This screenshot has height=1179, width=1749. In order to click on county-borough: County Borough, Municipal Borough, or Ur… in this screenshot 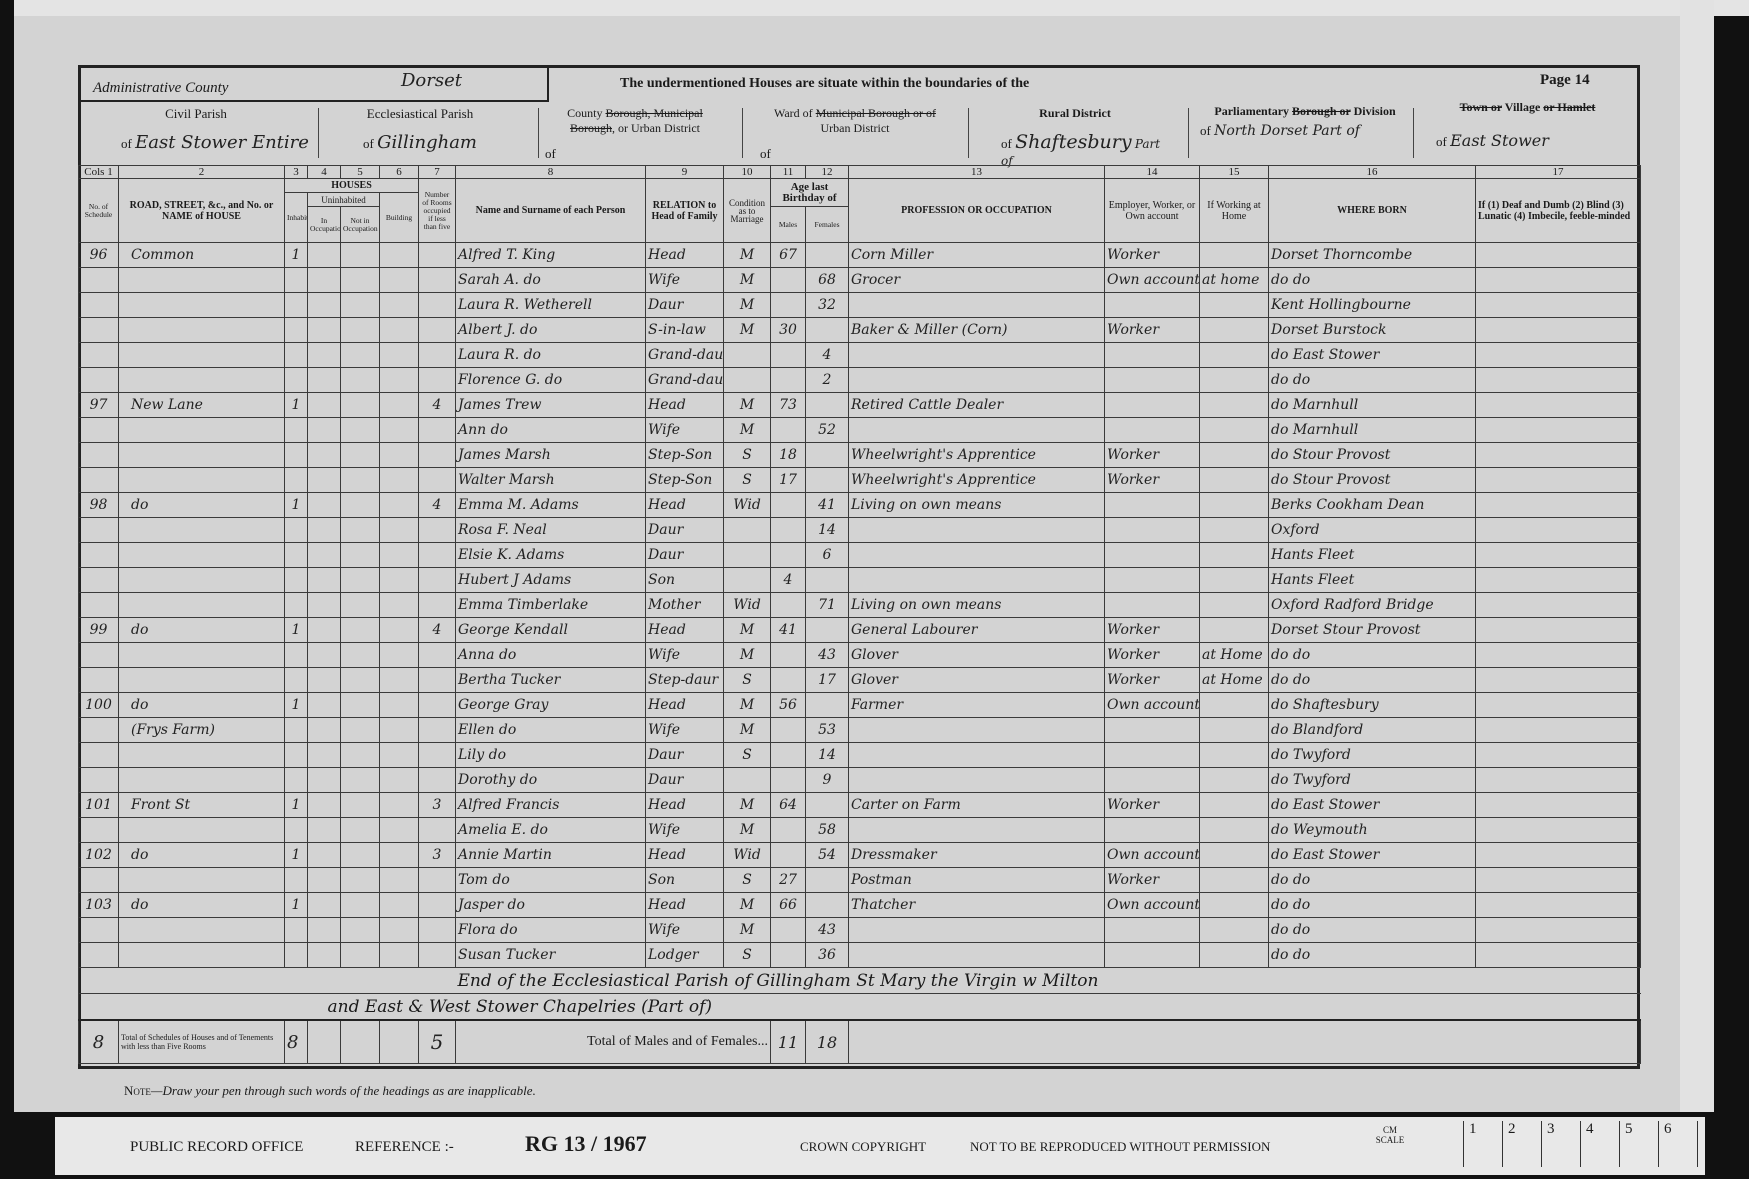, I will do `click(635, 134)`.